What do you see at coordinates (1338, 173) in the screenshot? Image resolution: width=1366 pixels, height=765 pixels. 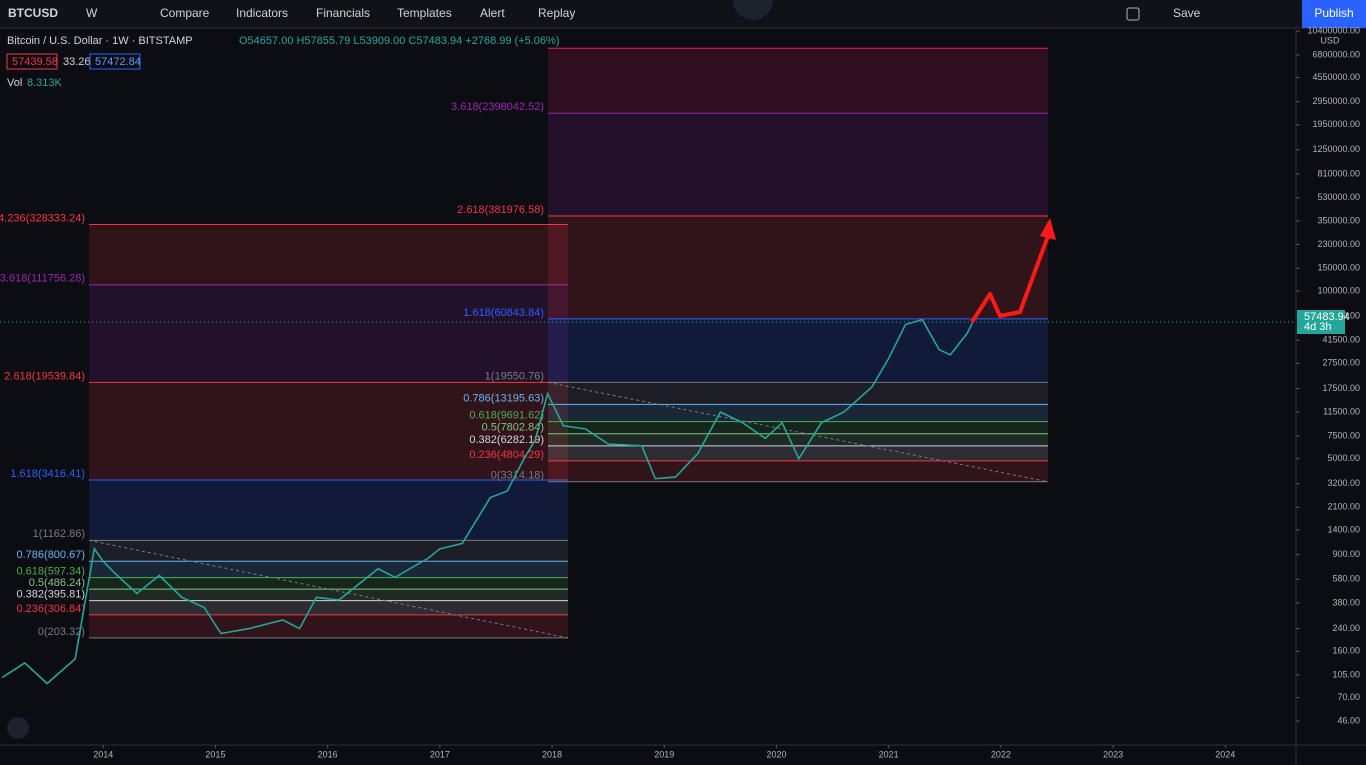 I see `y-tick-label: 810000.00` at bounding box center [1338, 173].